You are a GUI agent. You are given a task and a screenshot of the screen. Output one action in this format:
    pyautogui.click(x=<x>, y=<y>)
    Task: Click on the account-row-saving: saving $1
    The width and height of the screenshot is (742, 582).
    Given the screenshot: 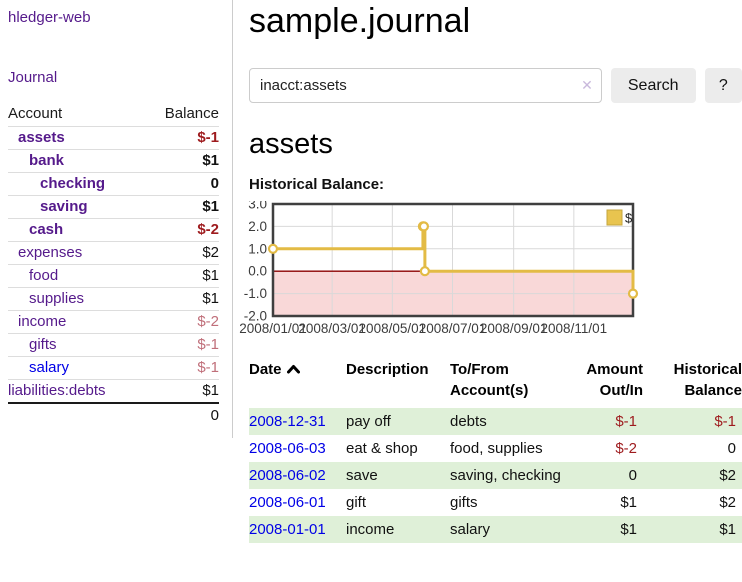 What is the action you would take?
    pyautogui.click(x=113, y=207)
    